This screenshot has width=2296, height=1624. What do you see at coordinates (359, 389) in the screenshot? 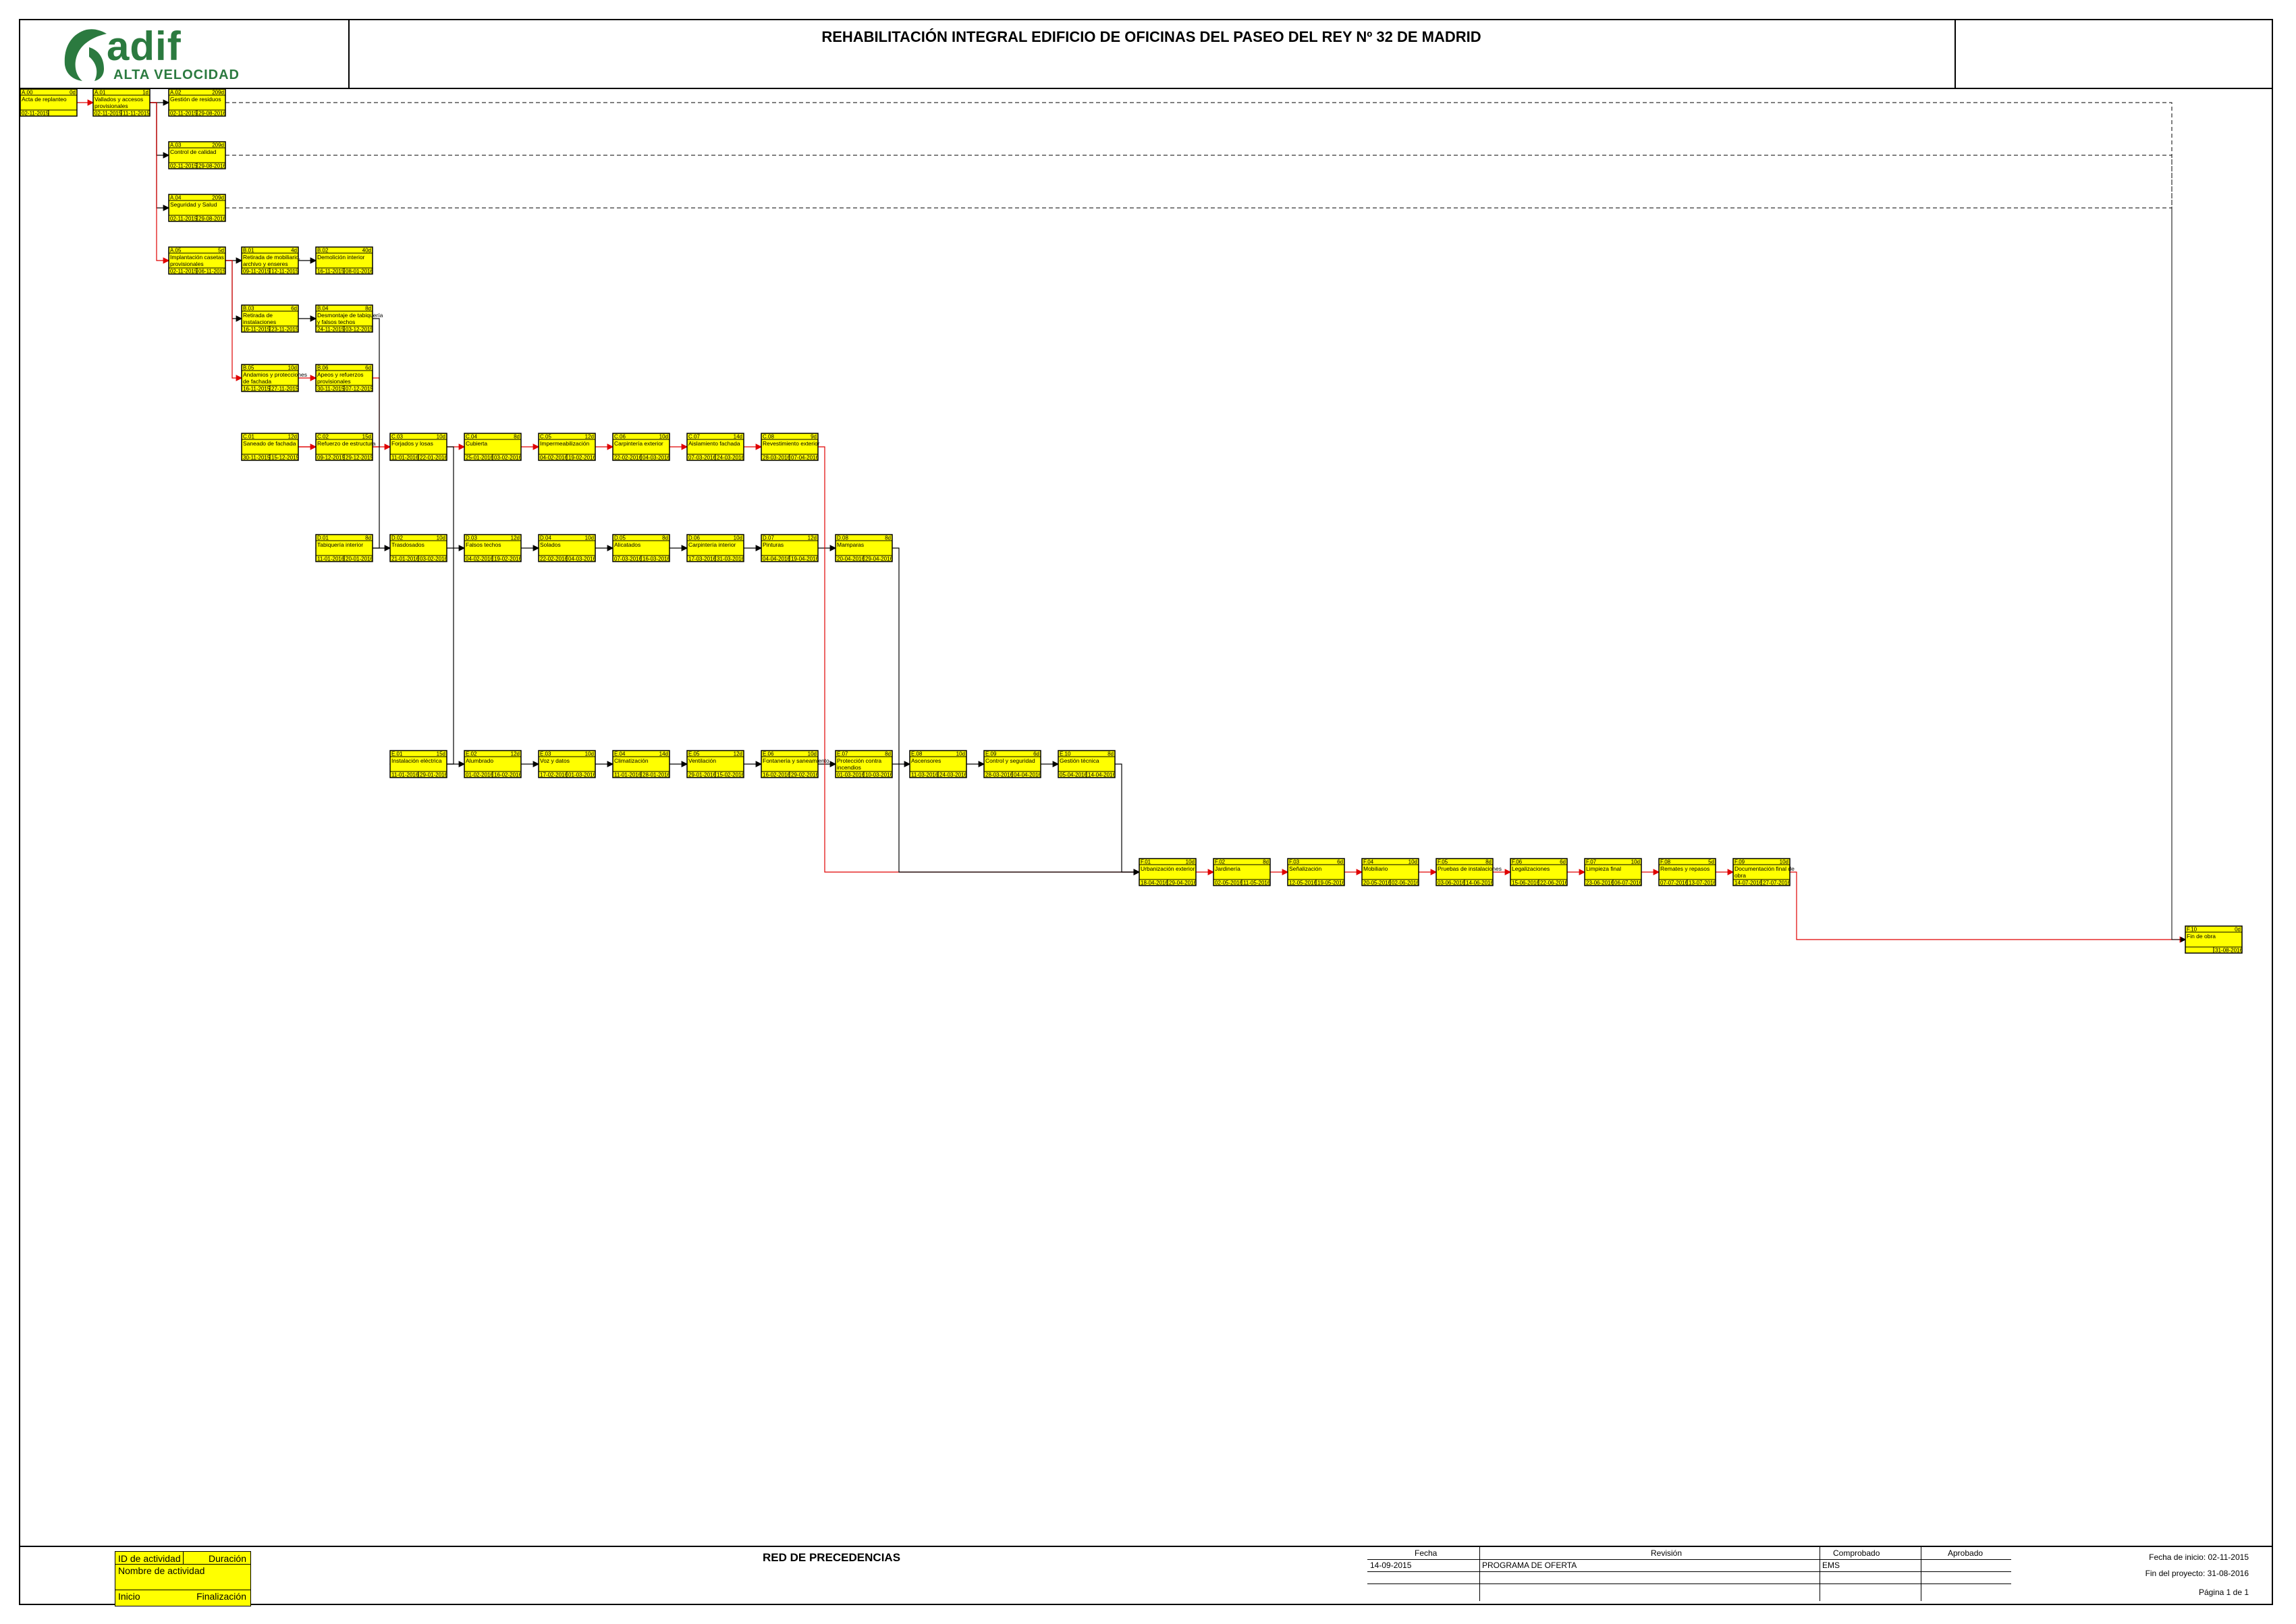
I see `activity-end: 07-12-2015` at bounding box center [359, 389].